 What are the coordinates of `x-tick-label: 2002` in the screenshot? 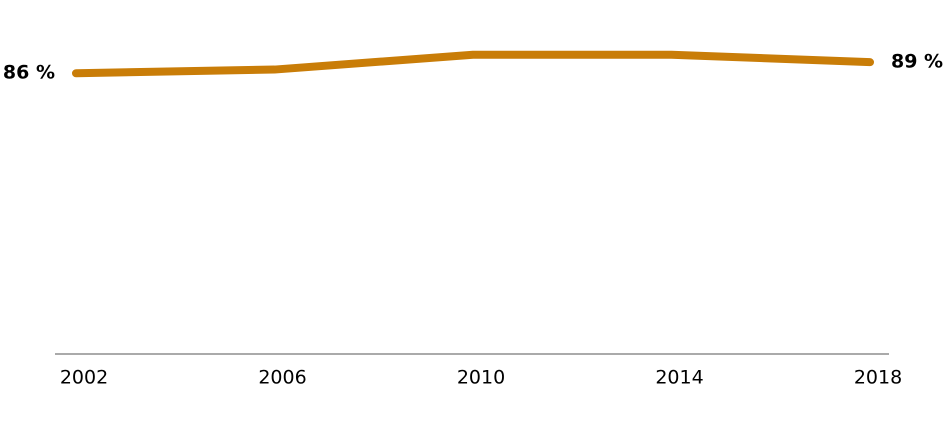 It's located at (84, 378).